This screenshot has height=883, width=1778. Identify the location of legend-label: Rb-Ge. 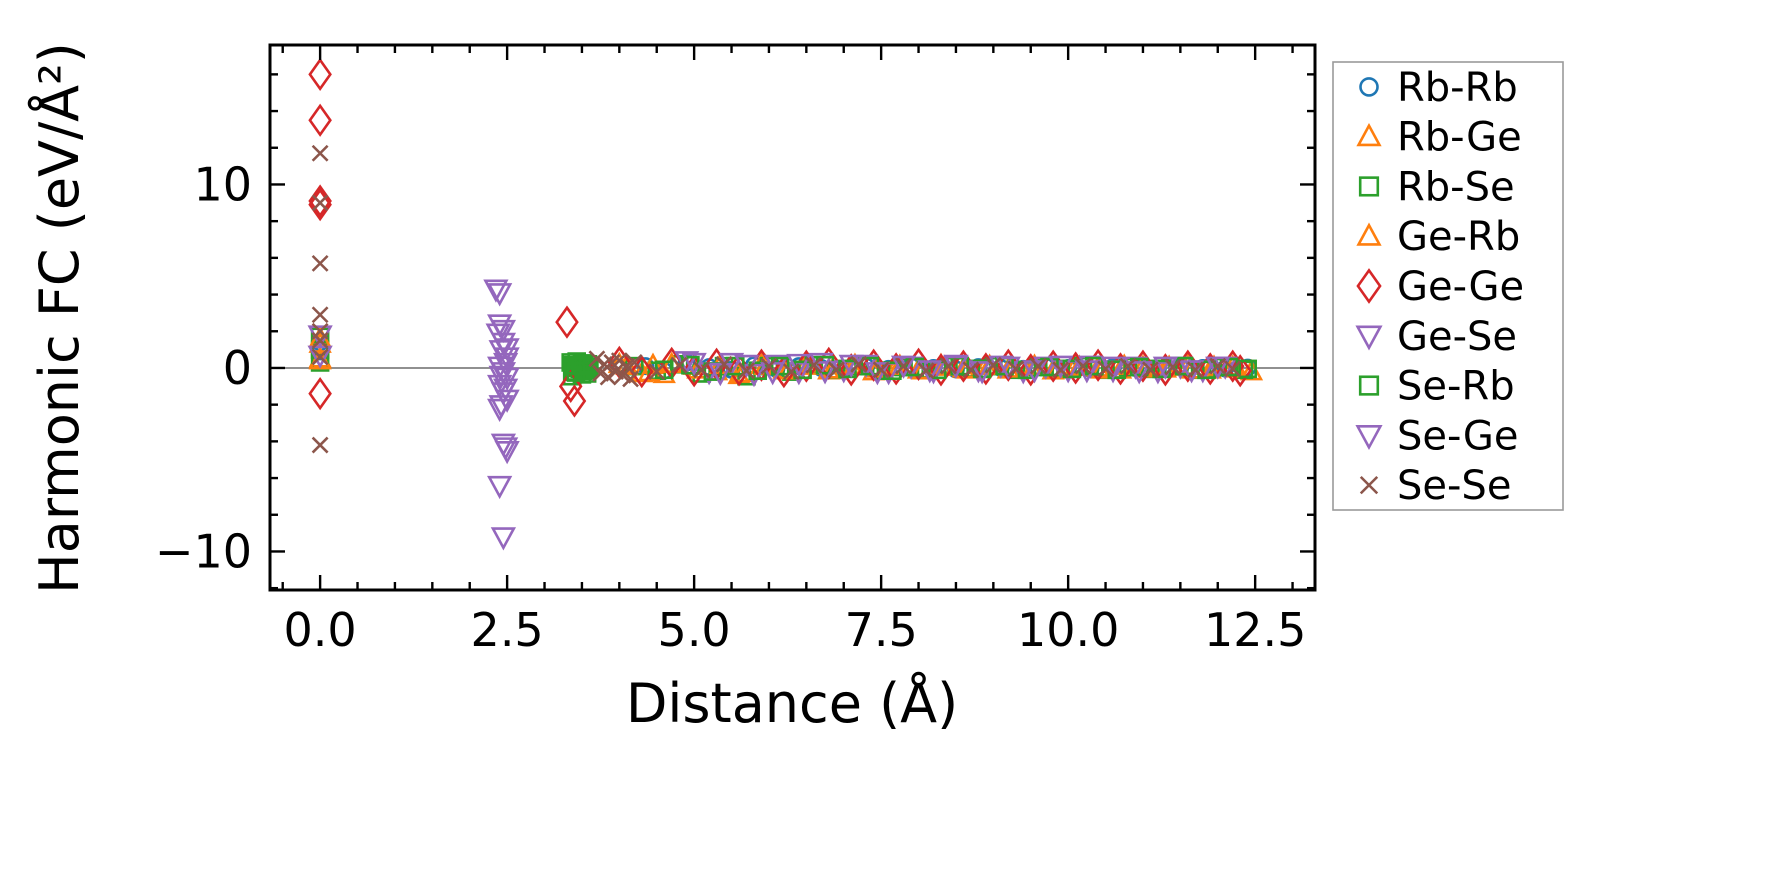
(1459, 138).